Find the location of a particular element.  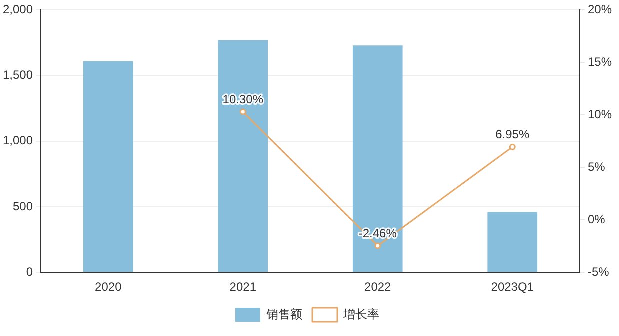

x-tick-label: 2020 is located at coordinates (108, 287).